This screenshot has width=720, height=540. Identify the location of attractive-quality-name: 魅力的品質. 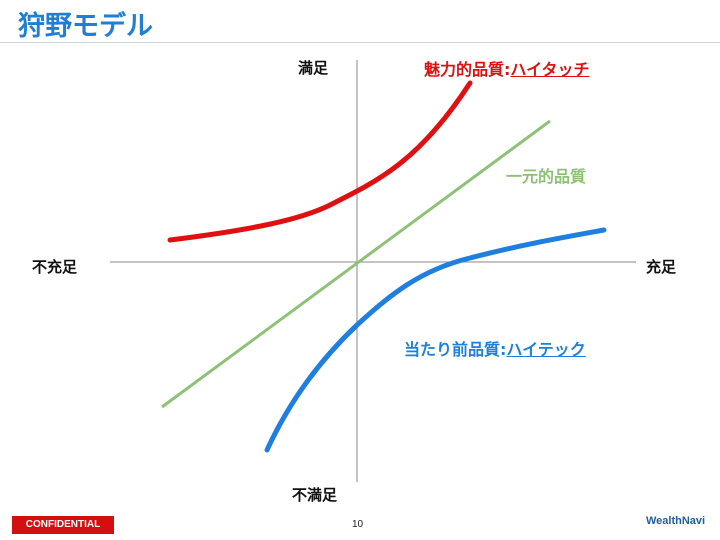
(464, 69).